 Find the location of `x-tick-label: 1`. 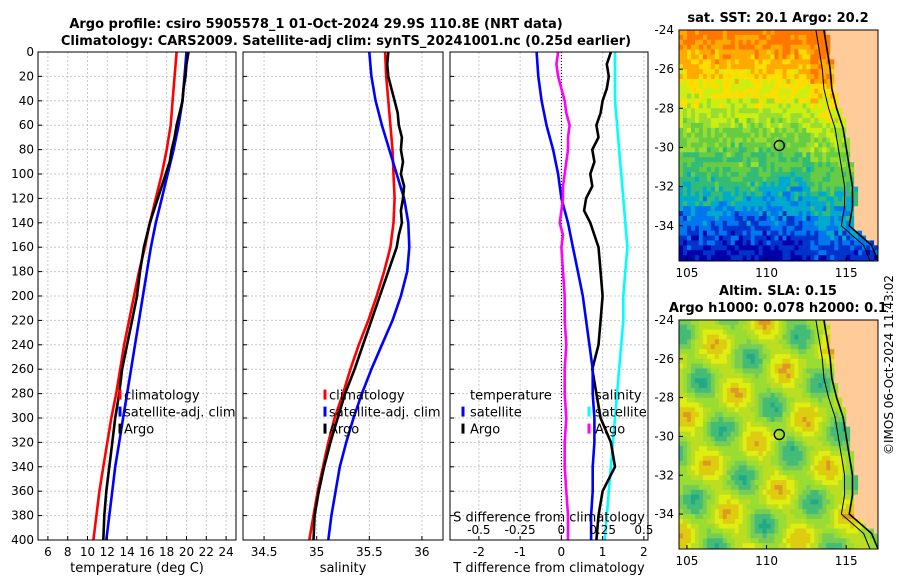

x-tick-label: 1 is located at coordinates (603, 552).